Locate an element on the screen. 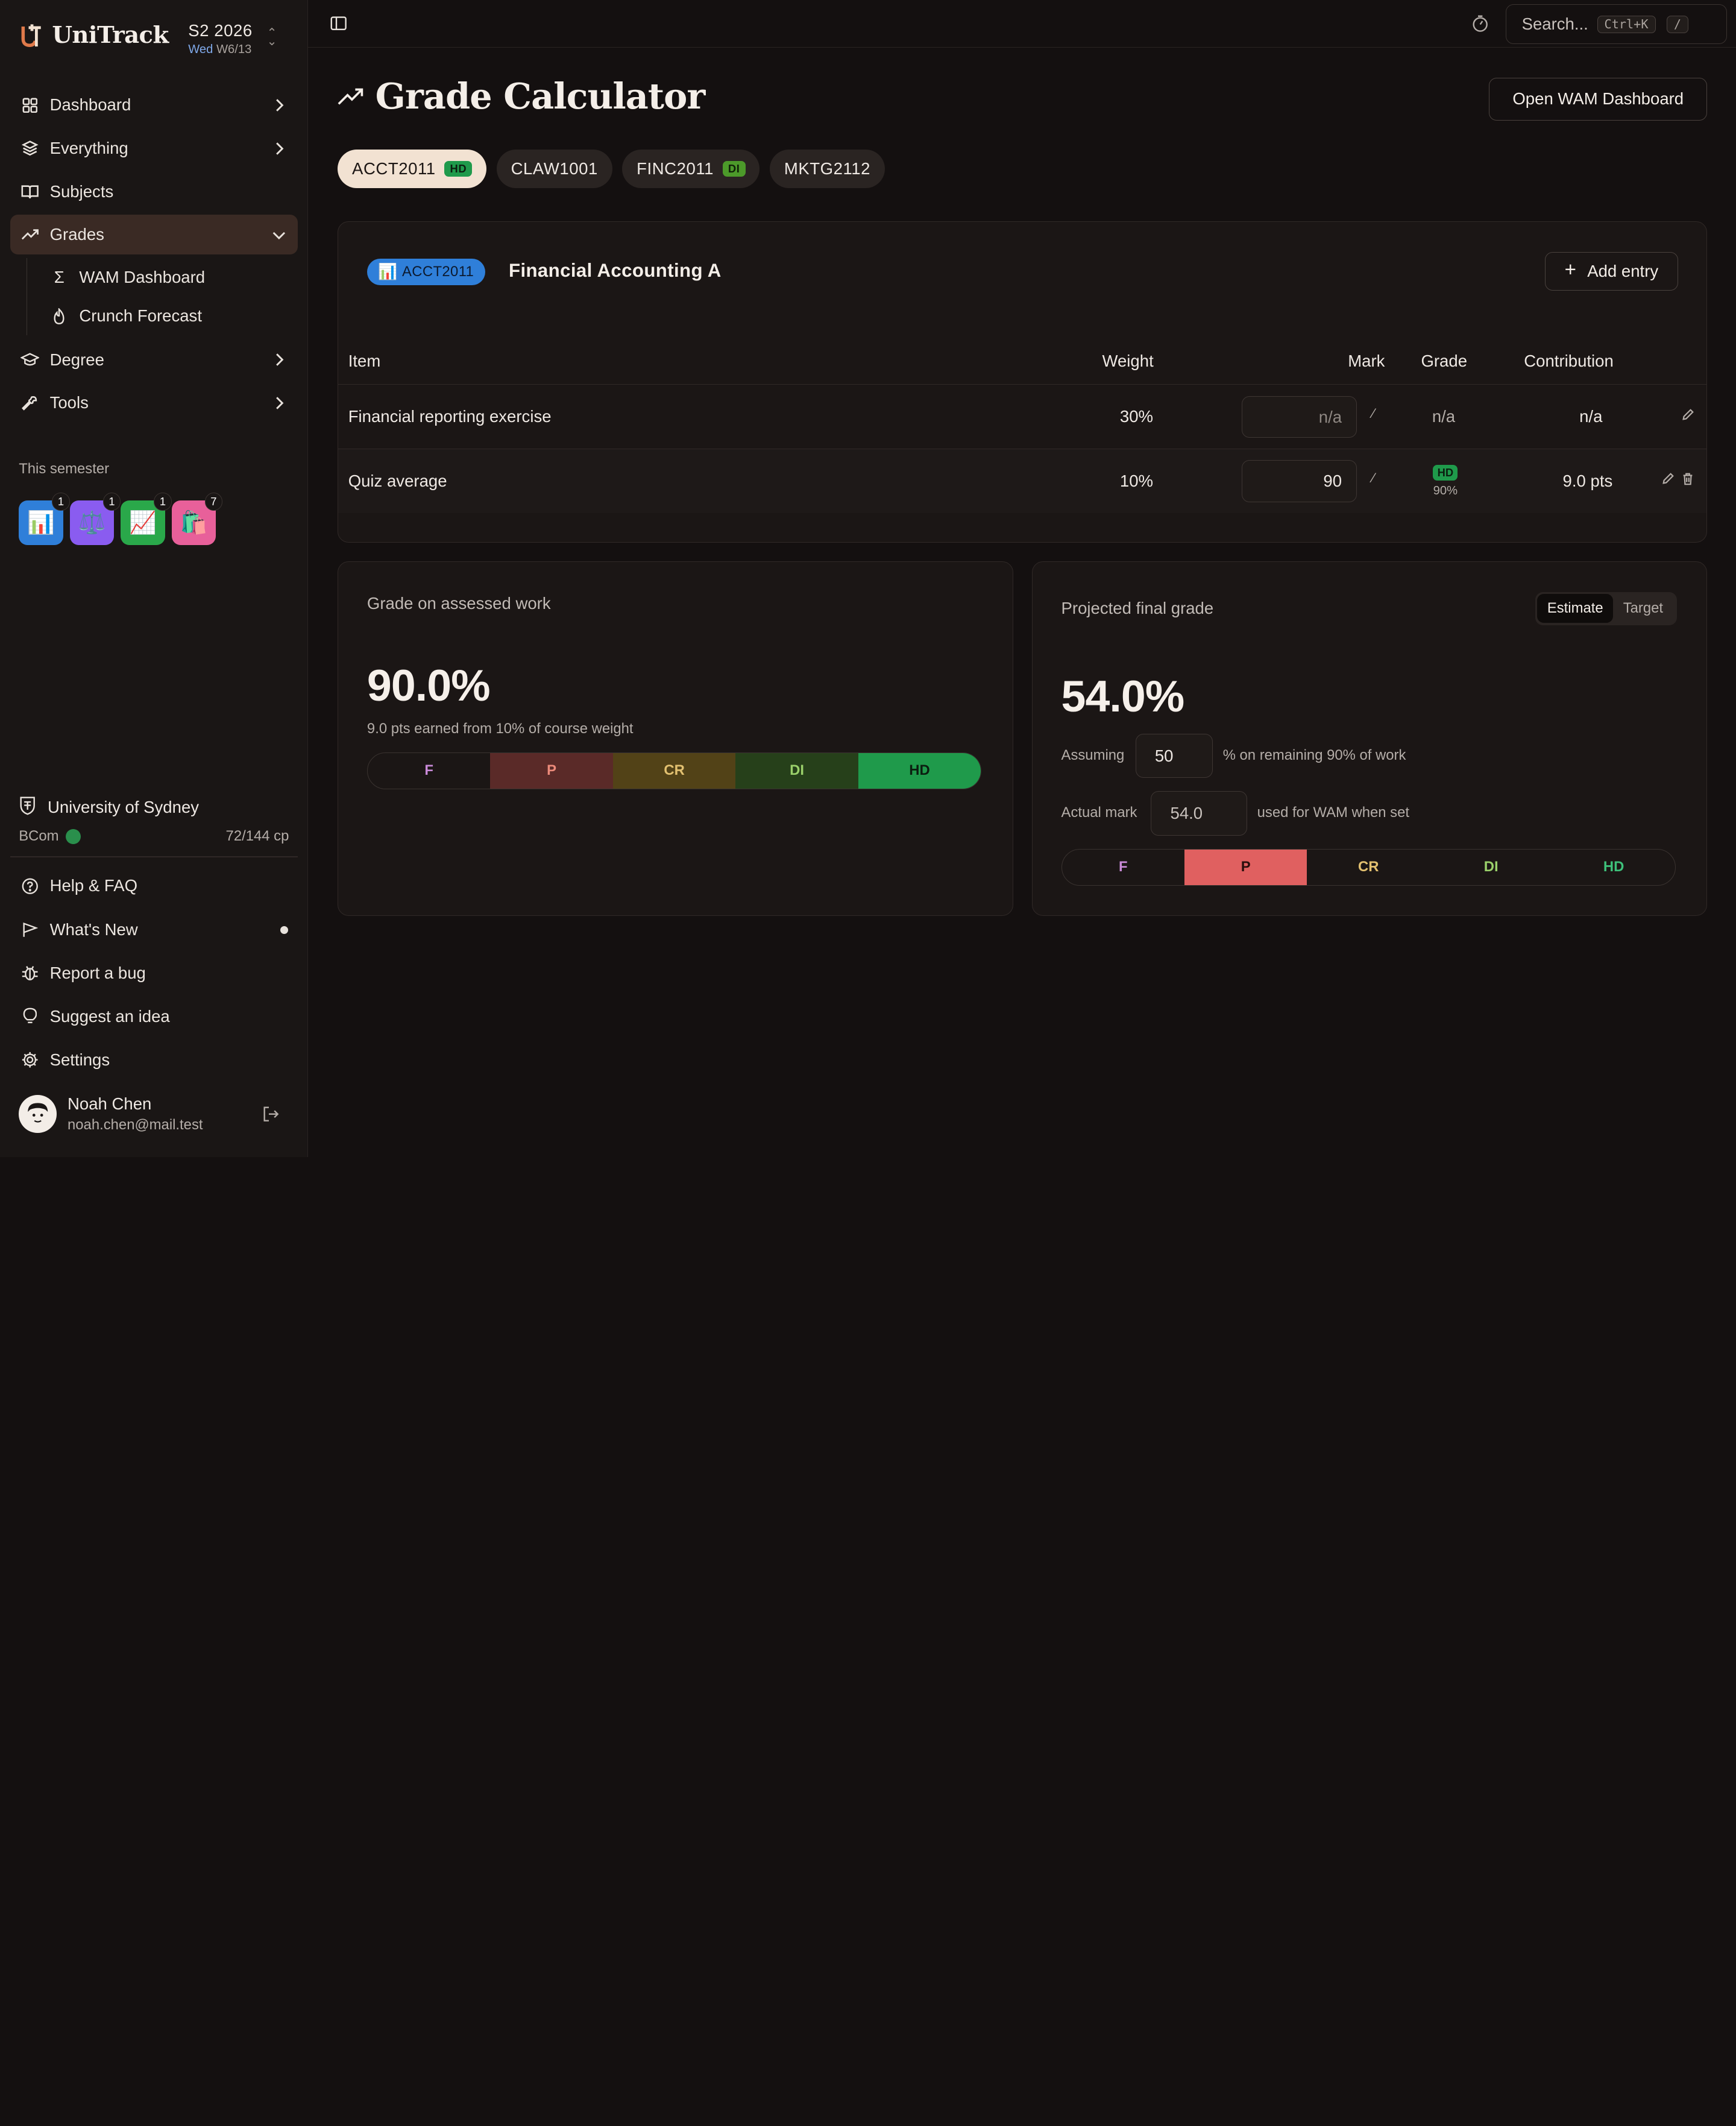 The image size is (1736, 2126). search-bar: Search... Ctrl+K / is located at coordinates (1616, 24).